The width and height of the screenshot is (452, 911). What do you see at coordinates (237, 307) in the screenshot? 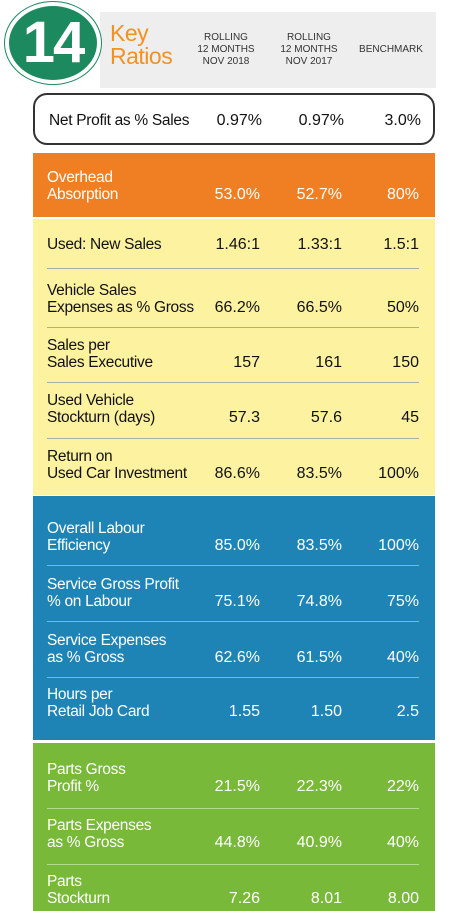
I see `value-nov-2018: 66.2%` at bounding box center [237, 307].